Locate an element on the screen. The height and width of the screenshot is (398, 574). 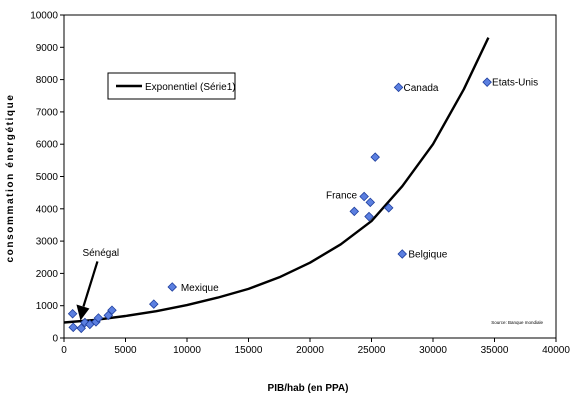
x-tick-label: 10000 is located at coordinates (187, 350).